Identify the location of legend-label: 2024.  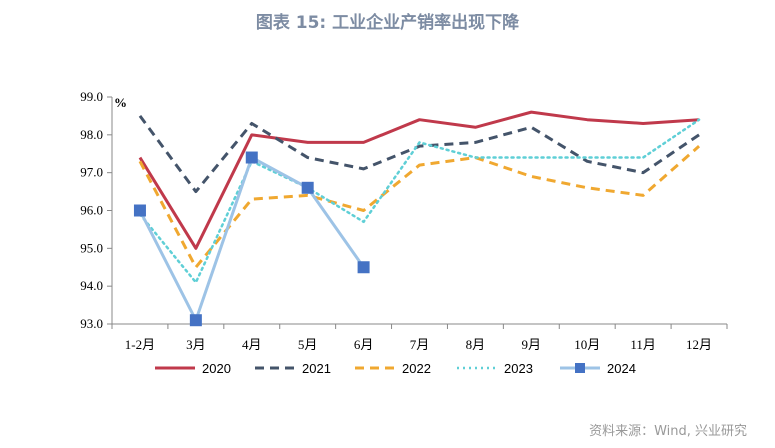
(621, 368).